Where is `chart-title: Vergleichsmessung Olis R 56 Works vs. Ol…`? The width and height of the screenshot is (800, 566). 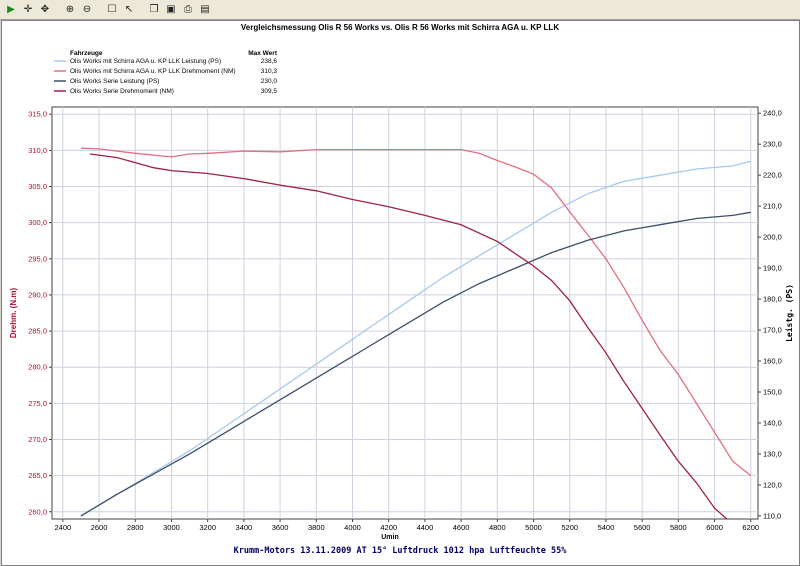 chart-title: Vergleichsmessung Olis R 56 Works vs. Ol… is located at coordinates (400, 27).